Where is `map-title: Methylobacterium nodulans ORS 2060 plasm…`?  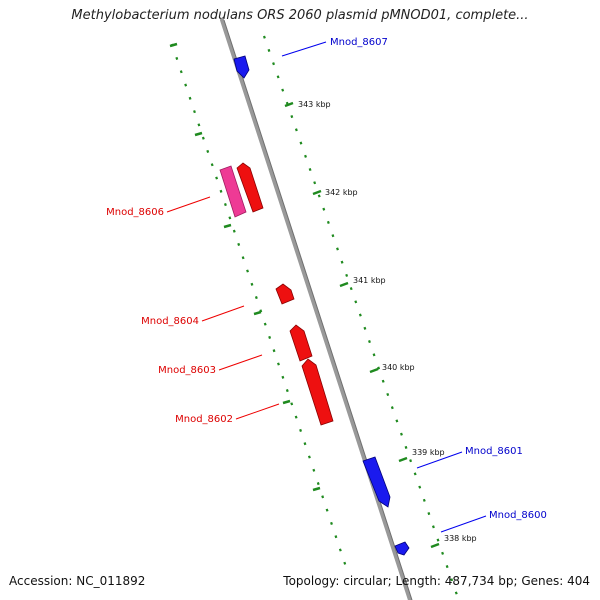
map-title: Methylobacterium nodulans ORS 2060 plasm… is located at coordinates (300, 15).